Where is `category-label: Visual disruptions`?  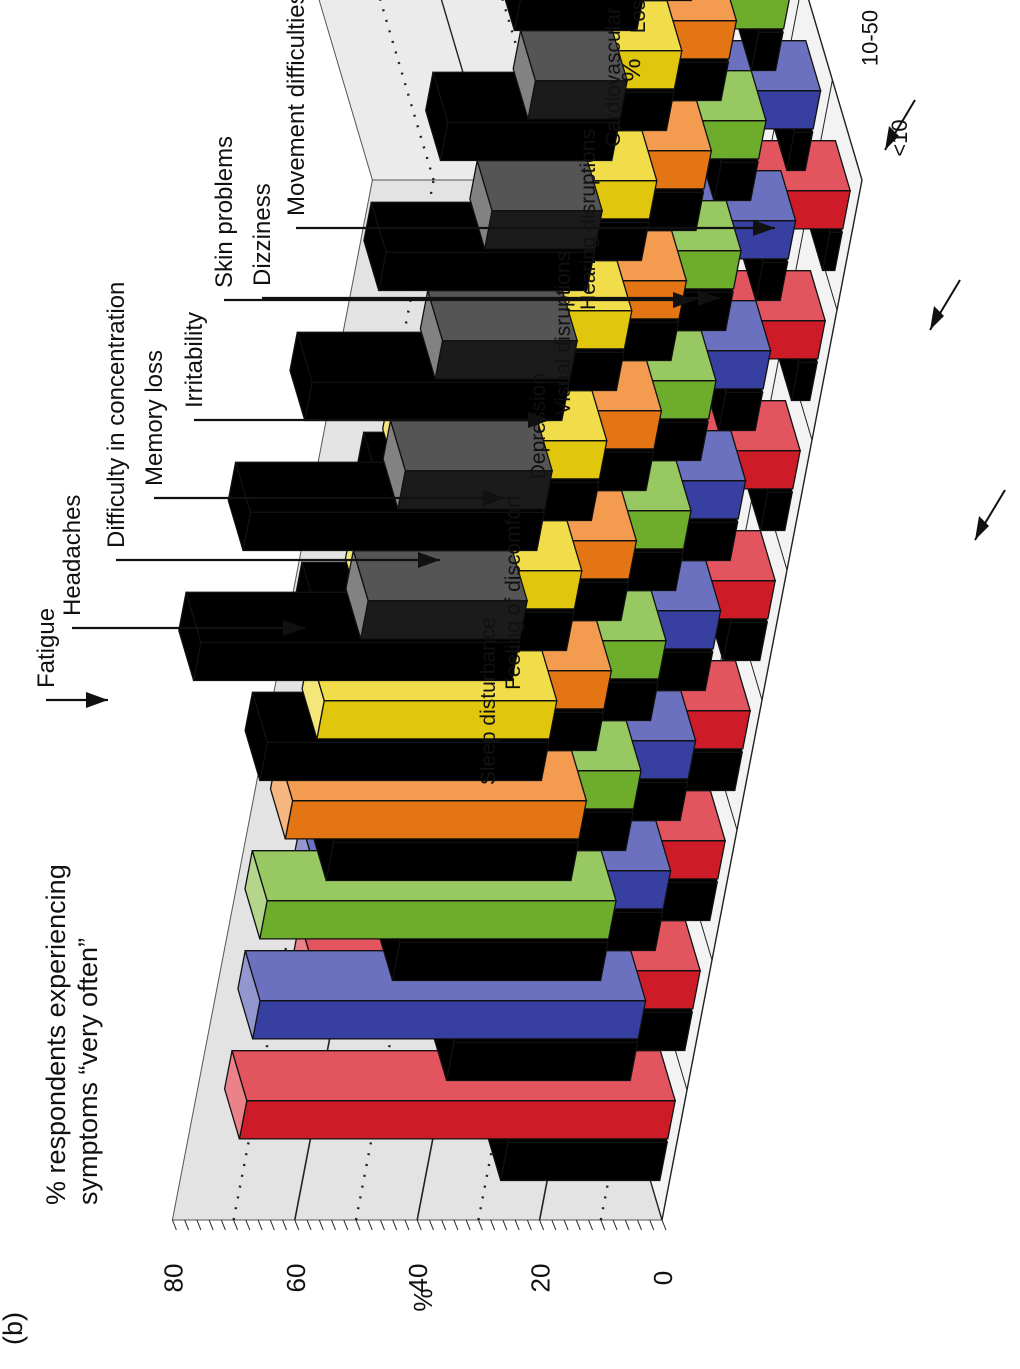
category-label: Visual disruptions is located at coordinates (563, 333).